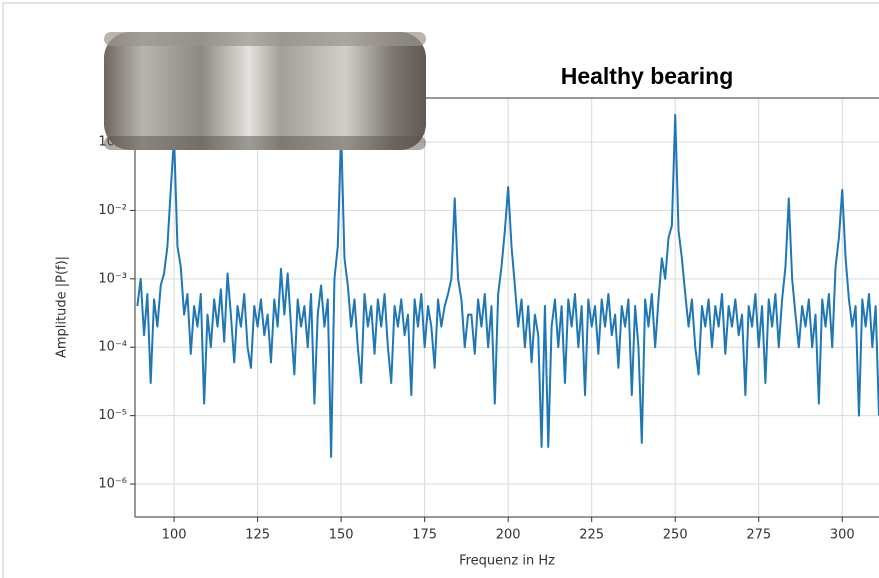 This screenshot has height=578, width=879. Describe the element at coordinates (112, 278) in the screenshot. I see `y-tick-label: 10⁻³` at that location.